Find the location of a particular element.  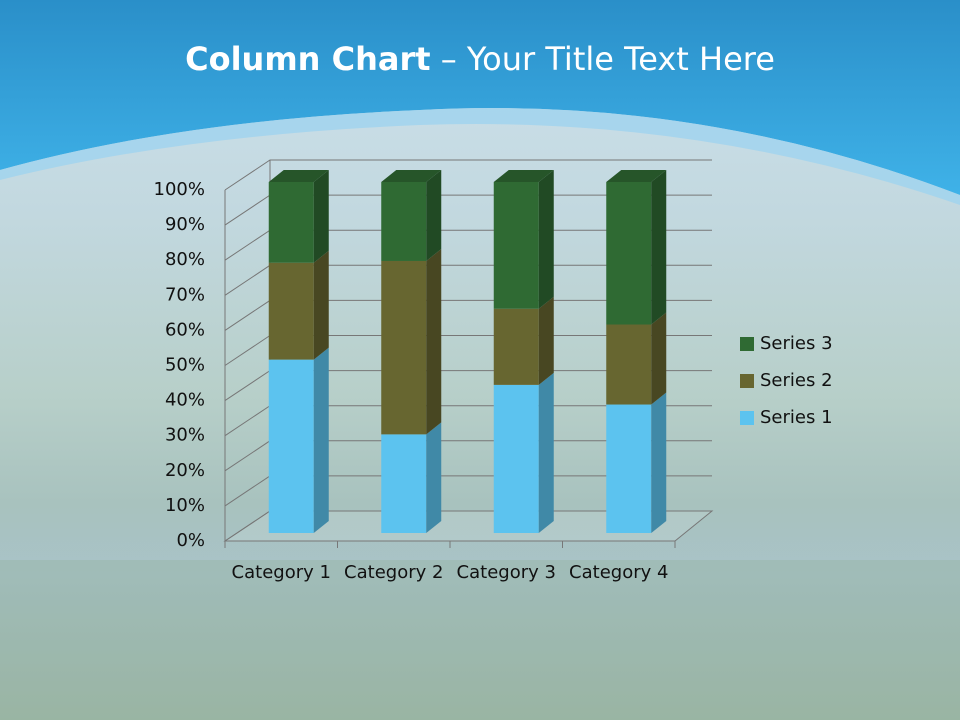

x-tick-label: Category 3 is located at coordinates (506, 572).